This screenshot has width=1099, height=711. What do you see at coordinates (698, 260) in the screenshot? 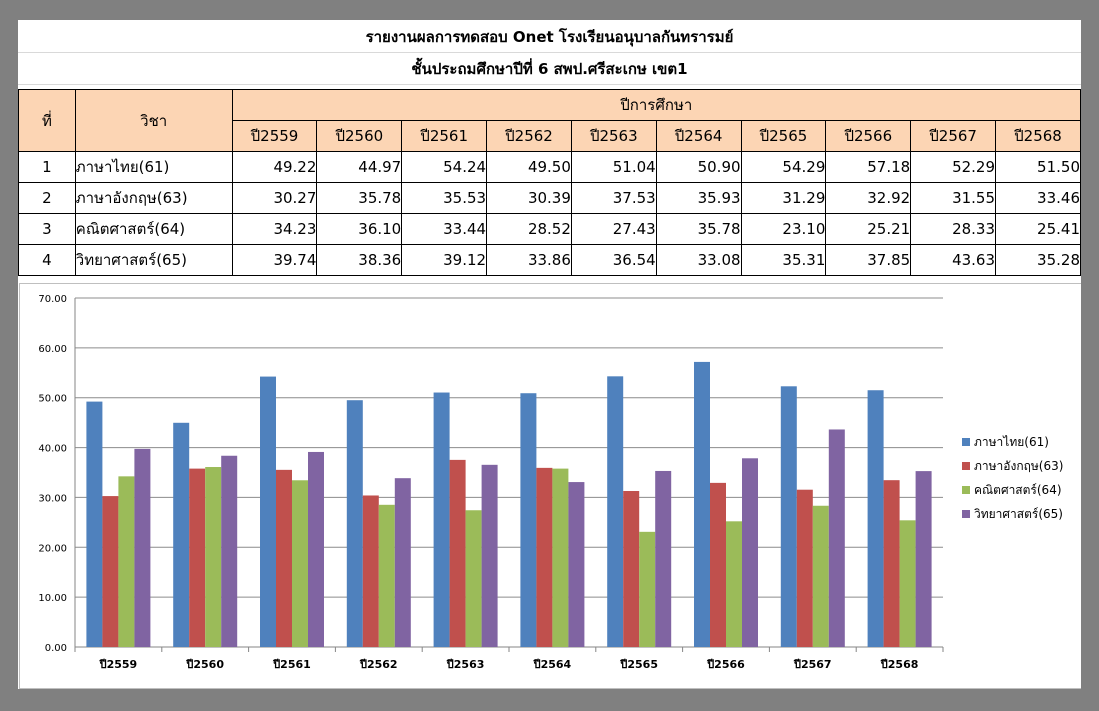
I see `score-cell: 33.08` at bounding box center [698, 260].